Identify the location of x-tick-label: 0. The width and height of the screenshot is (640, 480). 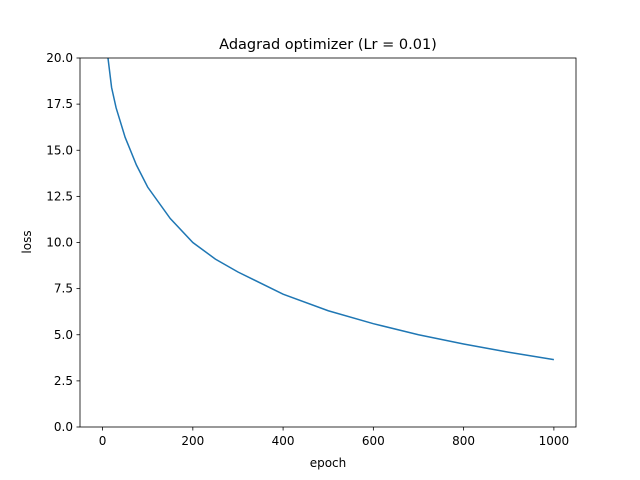
(103, 441).